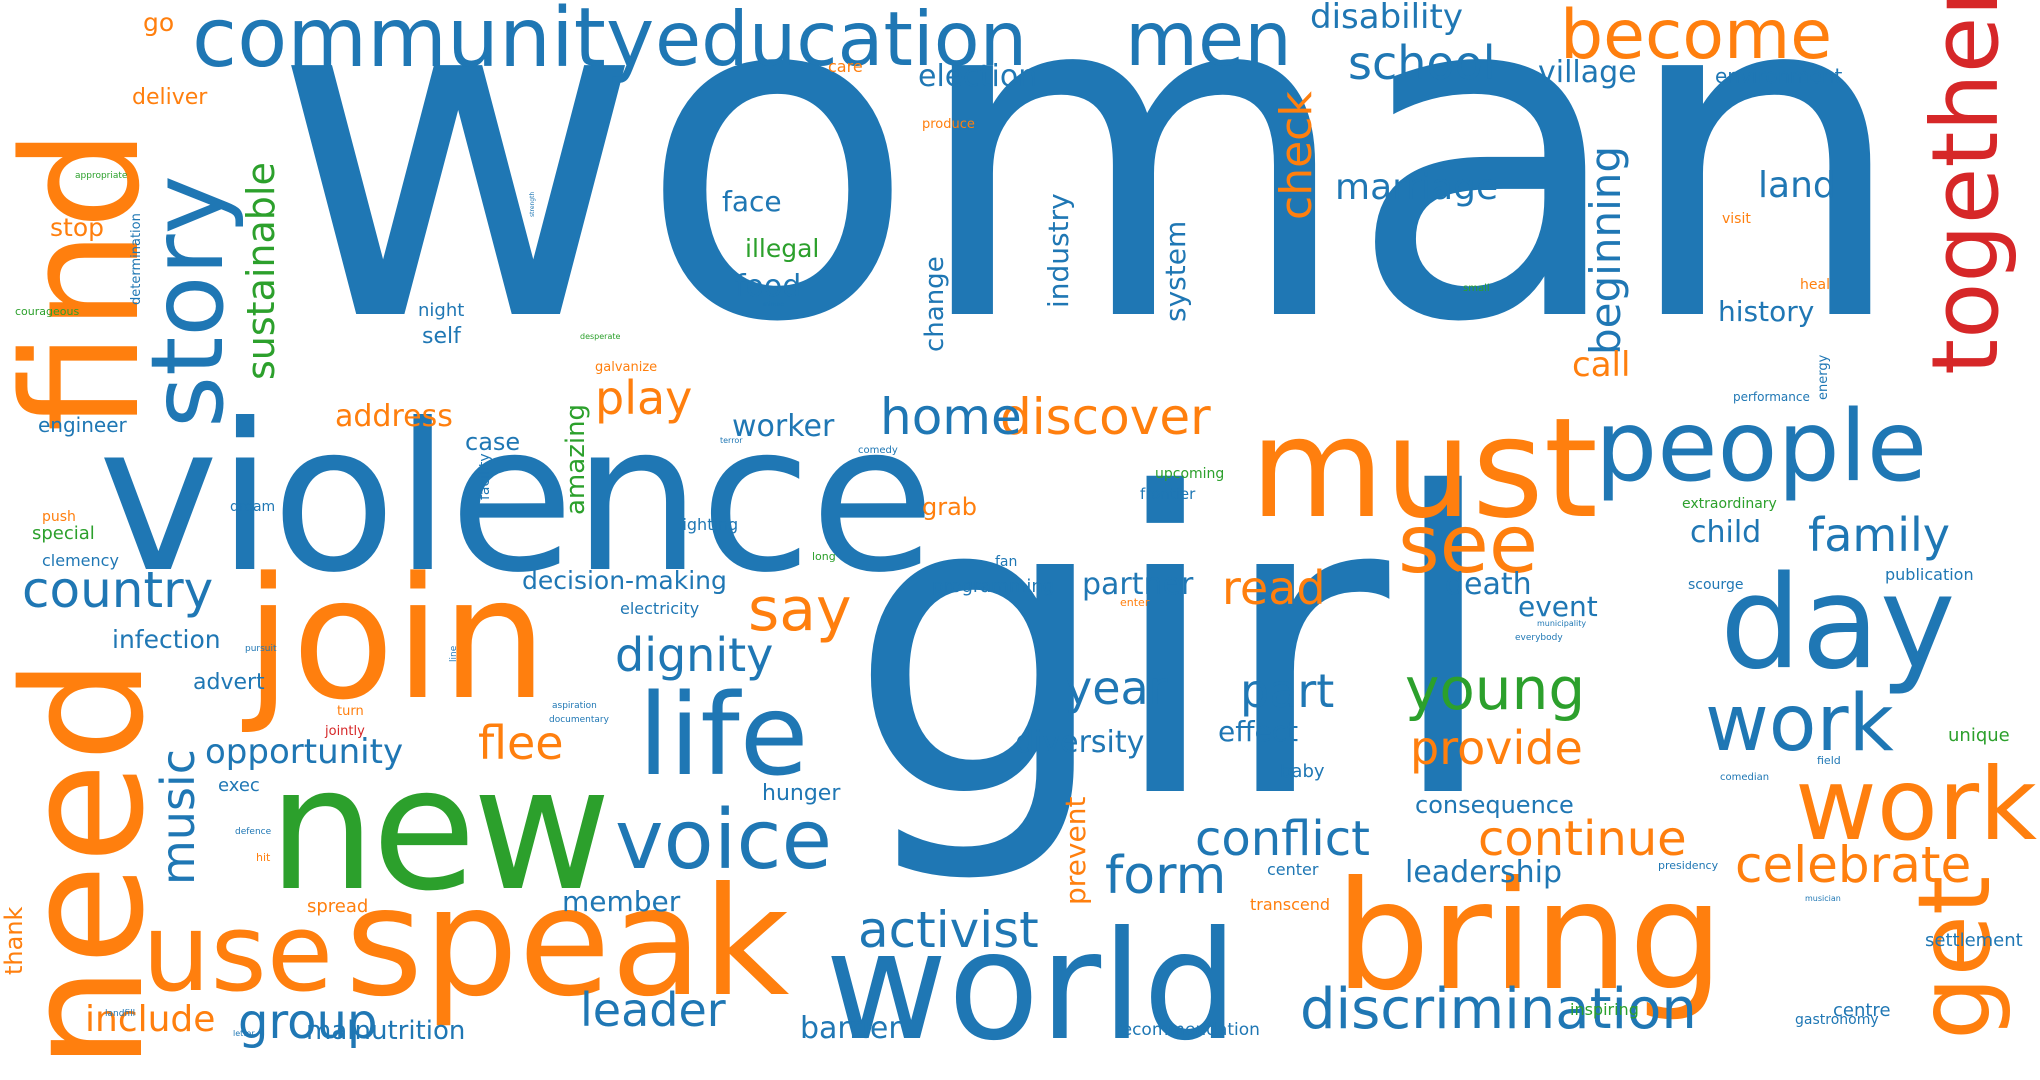  Describe the element at coordinates (1965, 187) in the screenshot. I see `word-together: together` at that location.